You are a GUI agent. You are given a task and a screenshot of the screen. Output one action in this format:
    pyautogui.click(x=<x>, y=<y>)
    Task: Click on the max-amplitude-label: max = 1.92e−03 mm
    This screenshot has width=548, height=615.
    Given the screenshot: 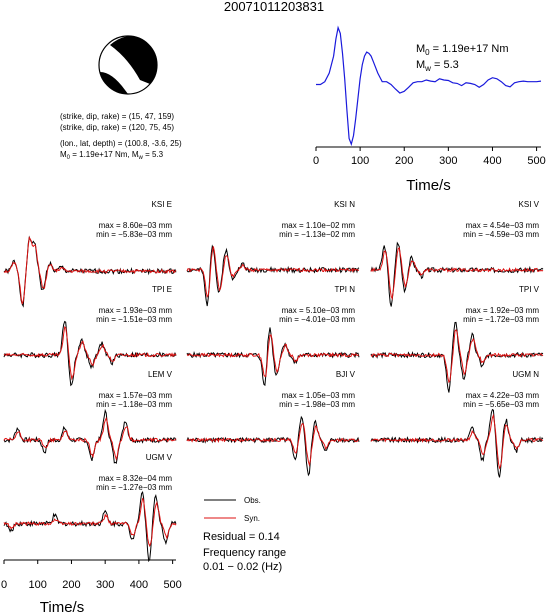 What is the action you would take?
    pyautogui.click(x=503, y=310)
    